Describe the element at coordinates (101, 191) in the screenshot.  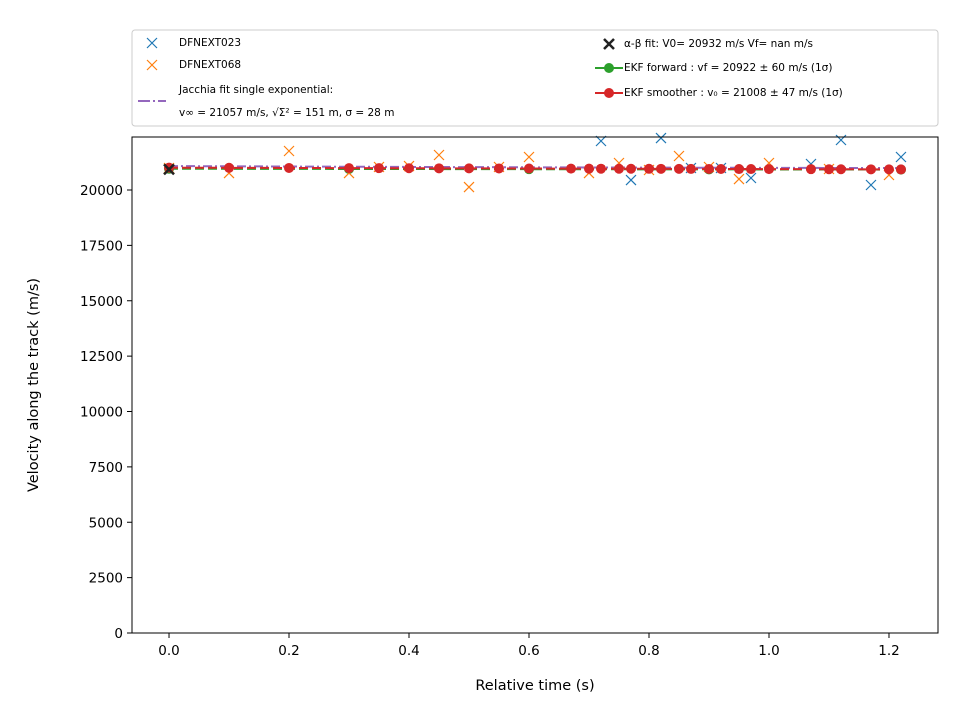
I see `y-tick-label: 20000` at that location.